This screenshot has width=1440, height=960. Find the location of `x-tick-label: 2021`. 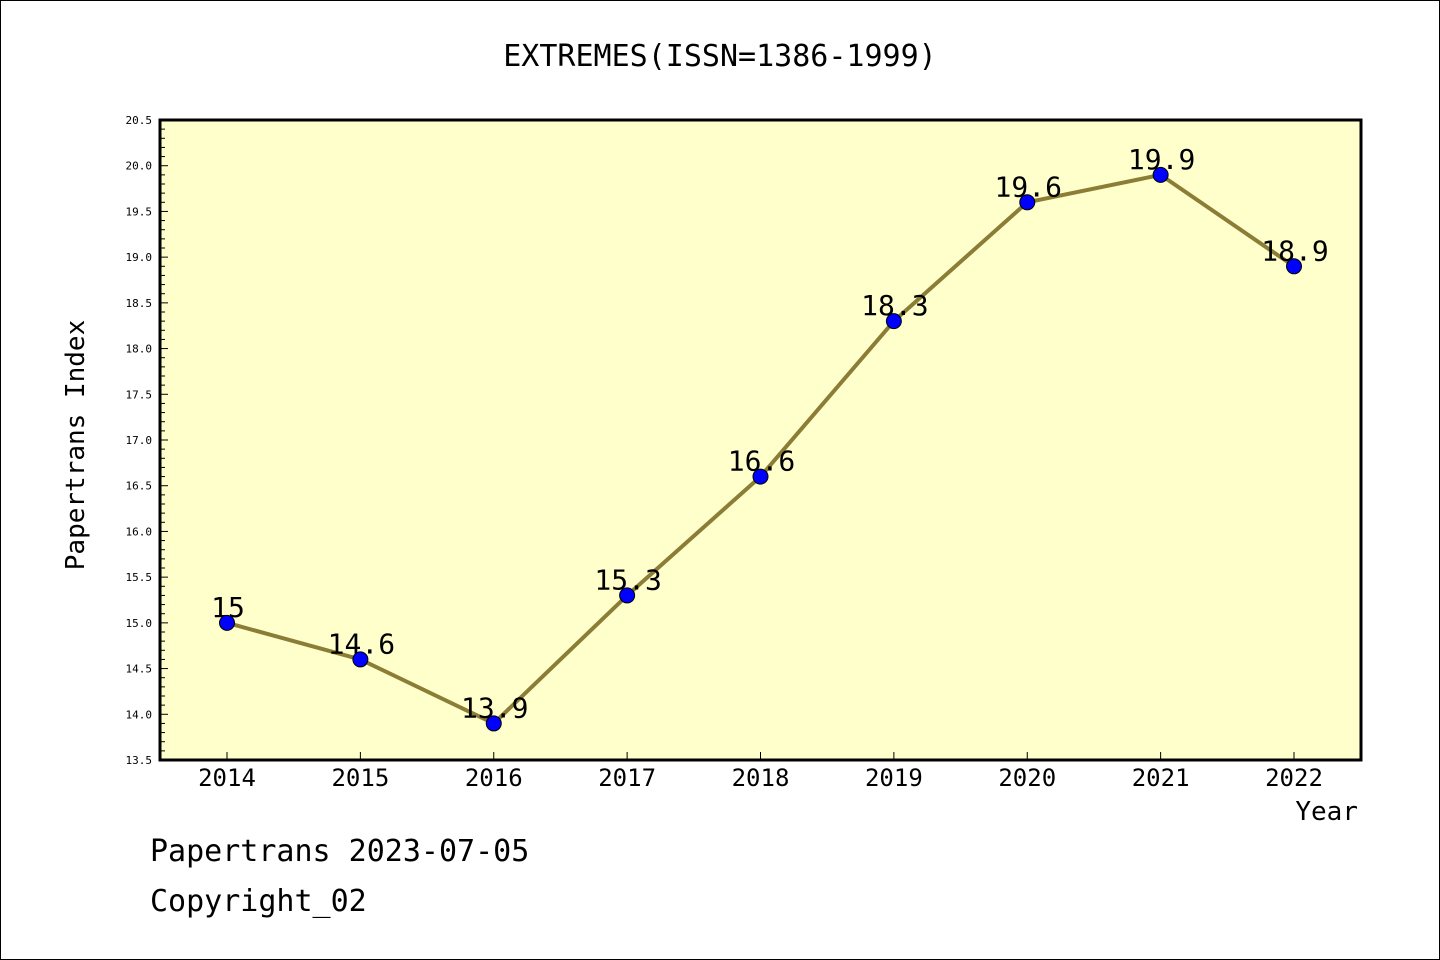

x-tick-label: 2021 is located at coordinates (1161, 778).